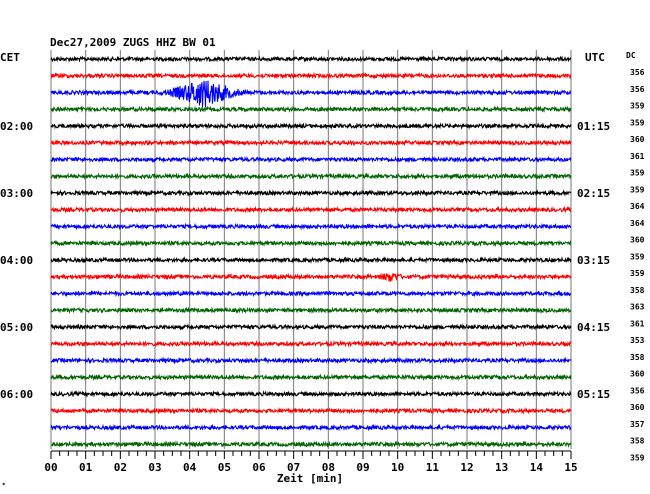 The image size is (650, 494). Describe the element at coordinates (133, 42) in the screenshot. I see `chart-title: Dec27,2009 ZUGS HHZ BW 01` at that location.